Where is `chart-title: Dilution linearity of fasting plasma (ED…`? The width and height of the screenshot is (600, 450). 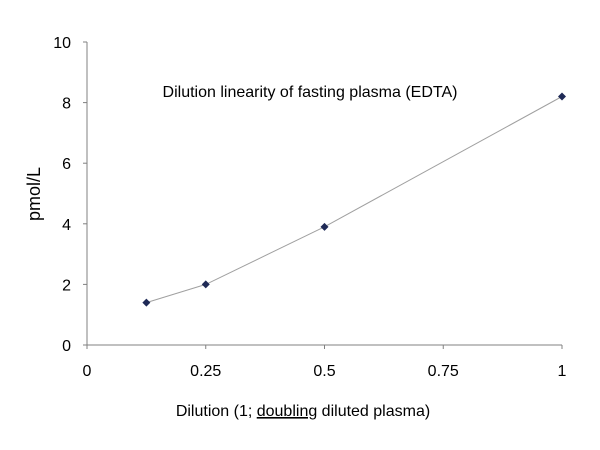
chart-title: Dilution linearity of fasting plasma (ED… is located at coordinates (310, 92).